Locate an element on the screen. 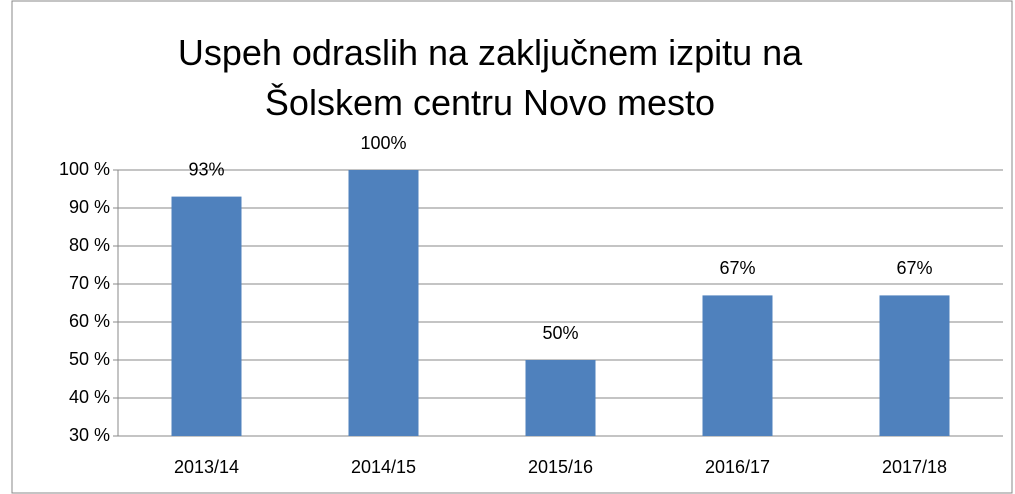 This screenshot has width=1015, height=494. data-label: 100% is located at coordinates (383, 143).